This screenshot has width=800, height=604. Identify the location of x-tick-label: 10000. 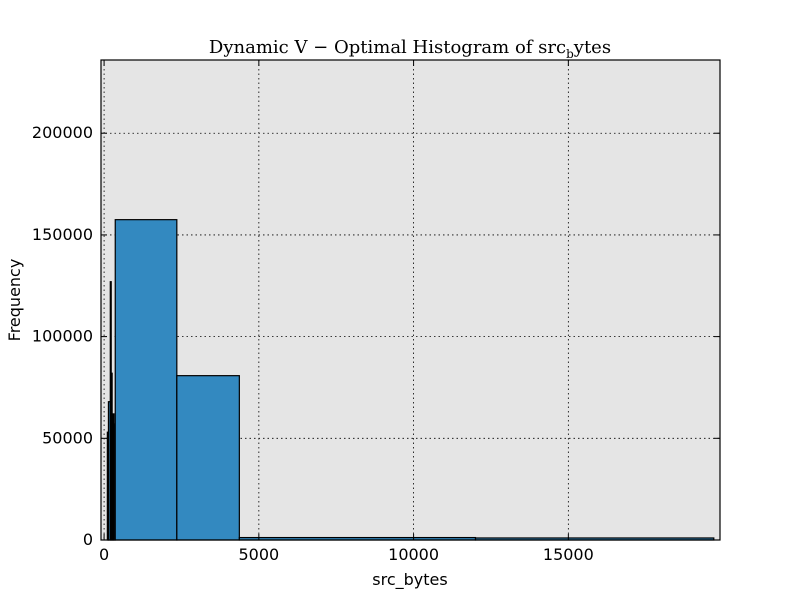
(413, 554).